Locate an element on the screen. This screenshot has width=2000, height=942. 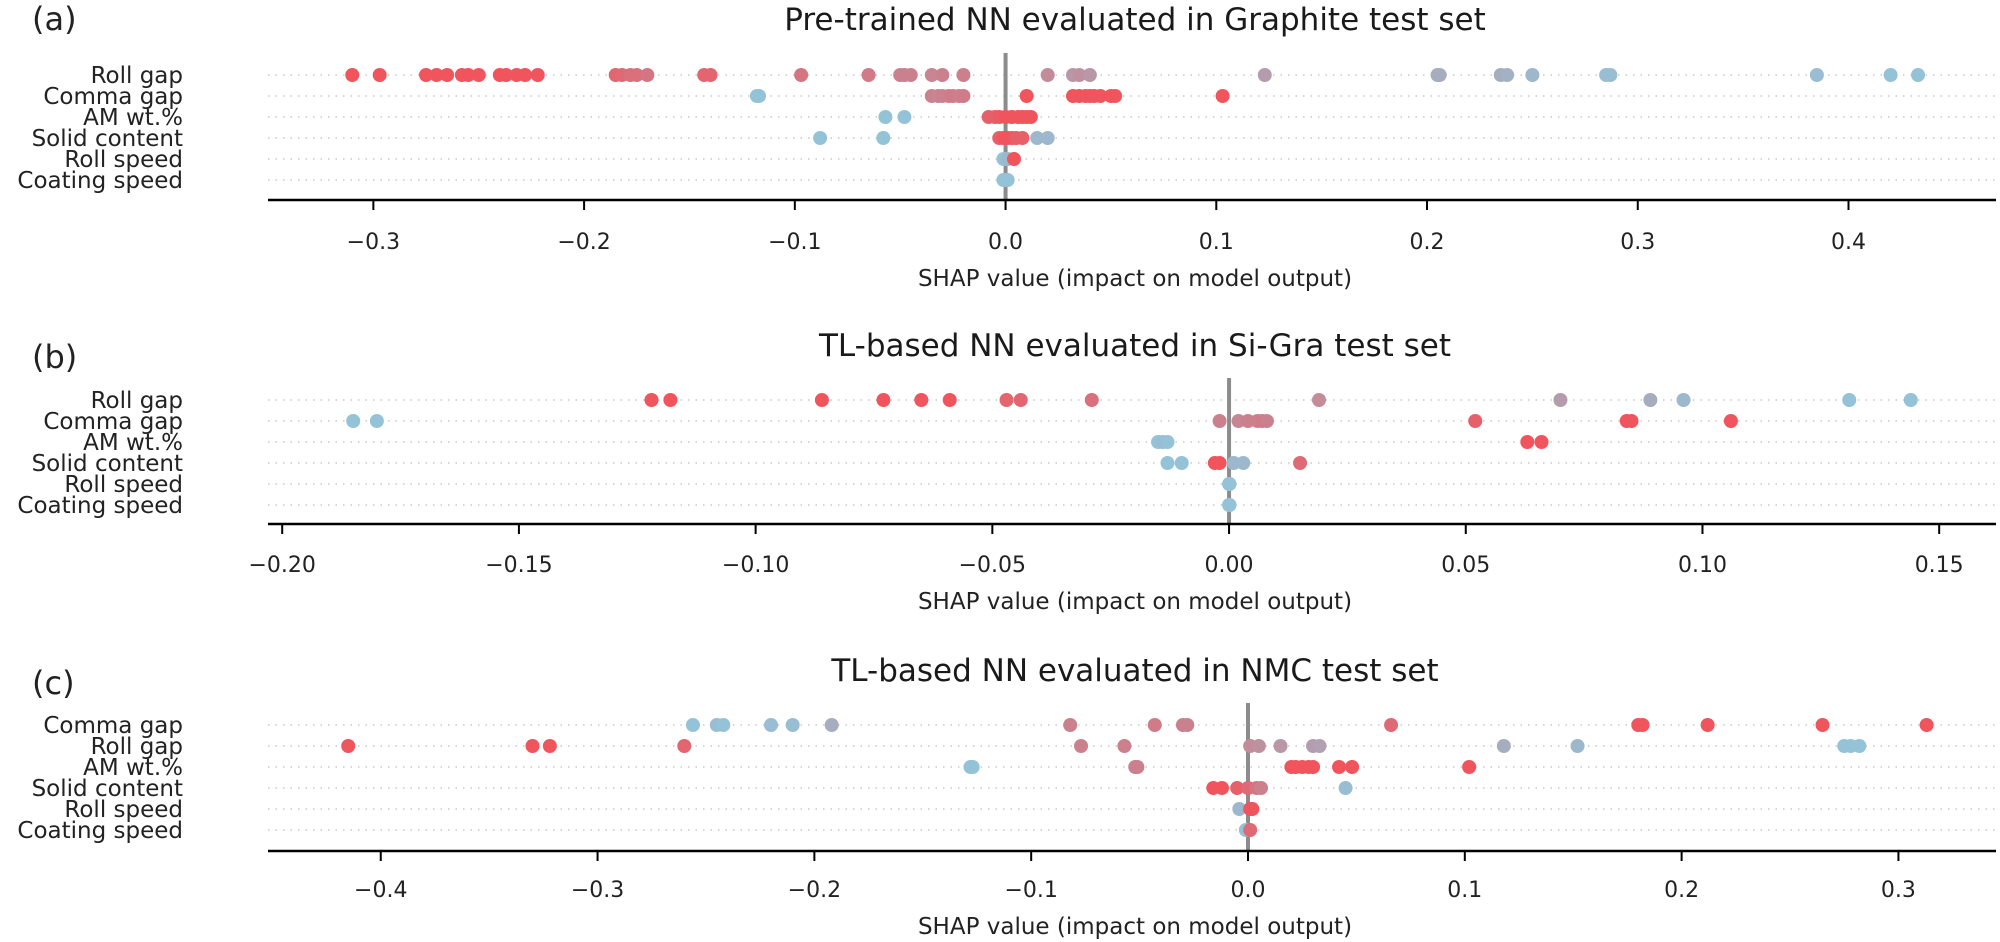
x-tick-label: 0.1 is located at coordinates (1216, 242).